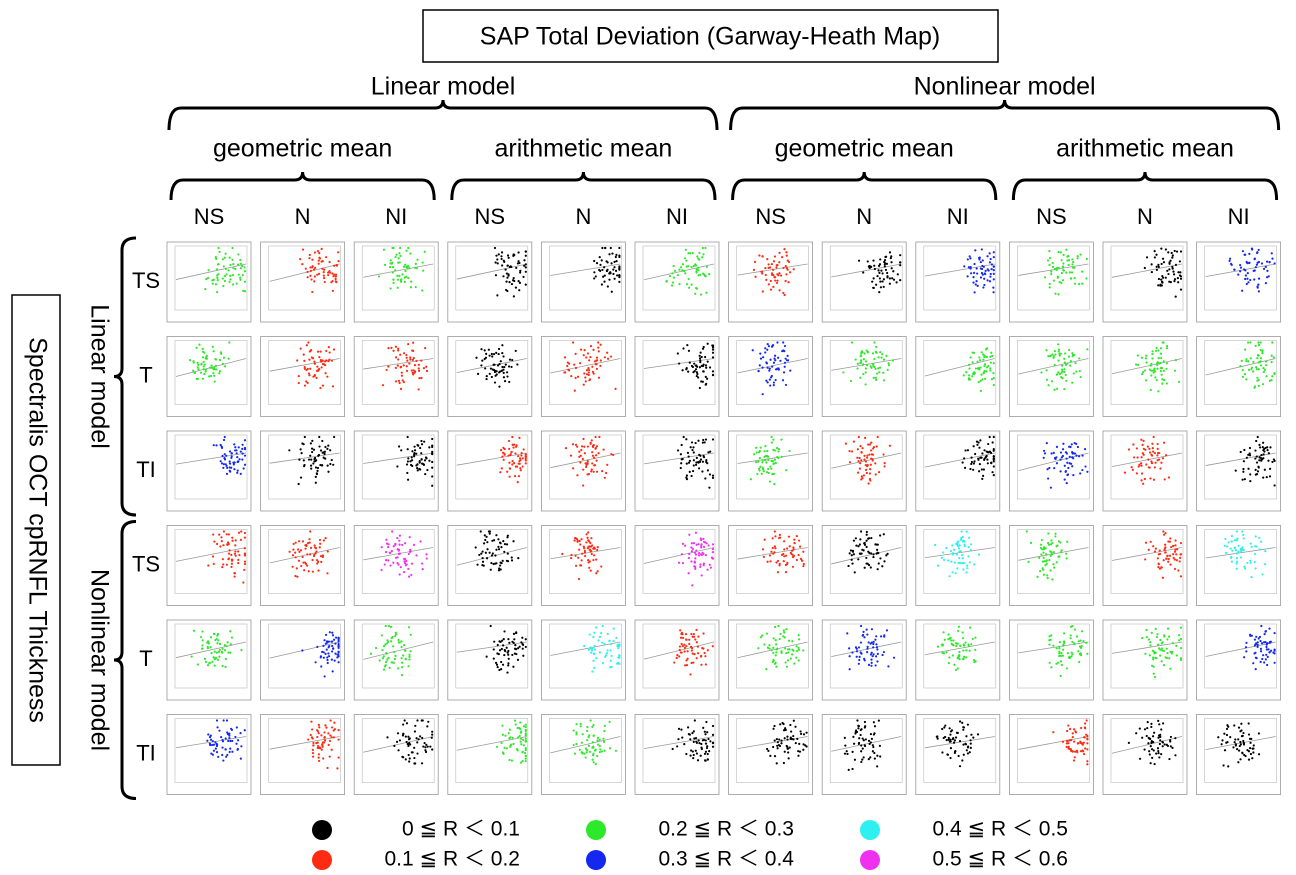  I want to click on plot-frame, so click(864, 754).